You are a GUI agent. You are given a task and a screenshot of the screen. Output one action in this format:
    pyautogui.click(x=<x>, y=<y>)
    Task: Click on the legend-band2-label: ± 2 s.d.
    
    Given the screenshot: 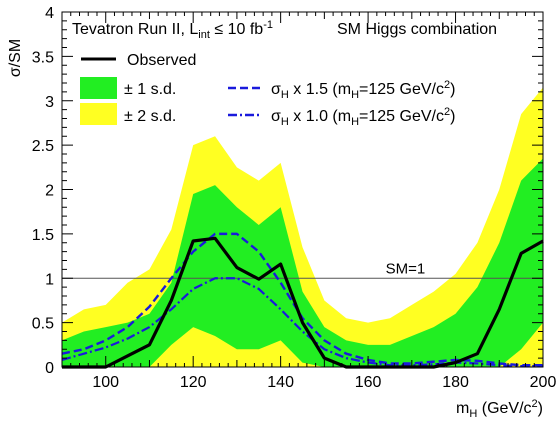 What is the action you would take?
    pyautogui.click(x=150, y=116)
    